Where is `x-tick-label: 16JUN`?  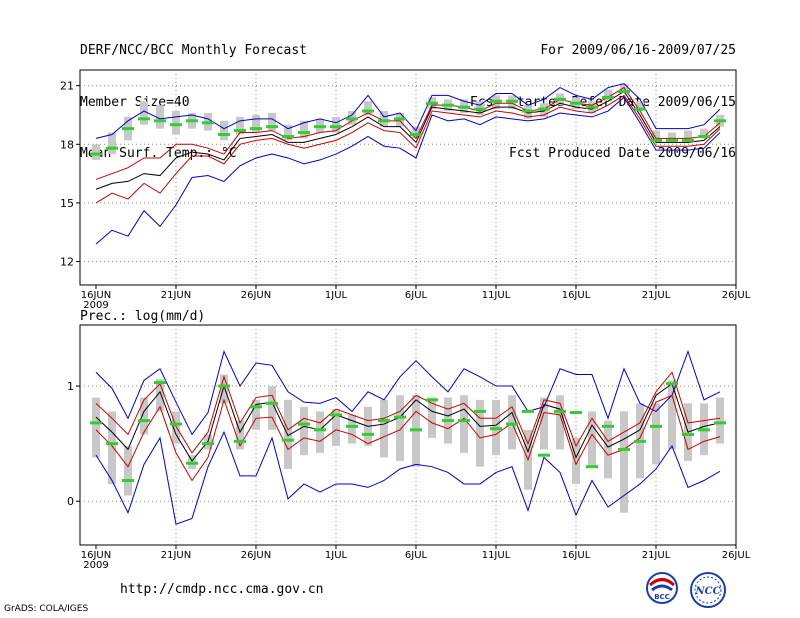 x-tick-label: 16JUN is located at coordinates (96, 555).